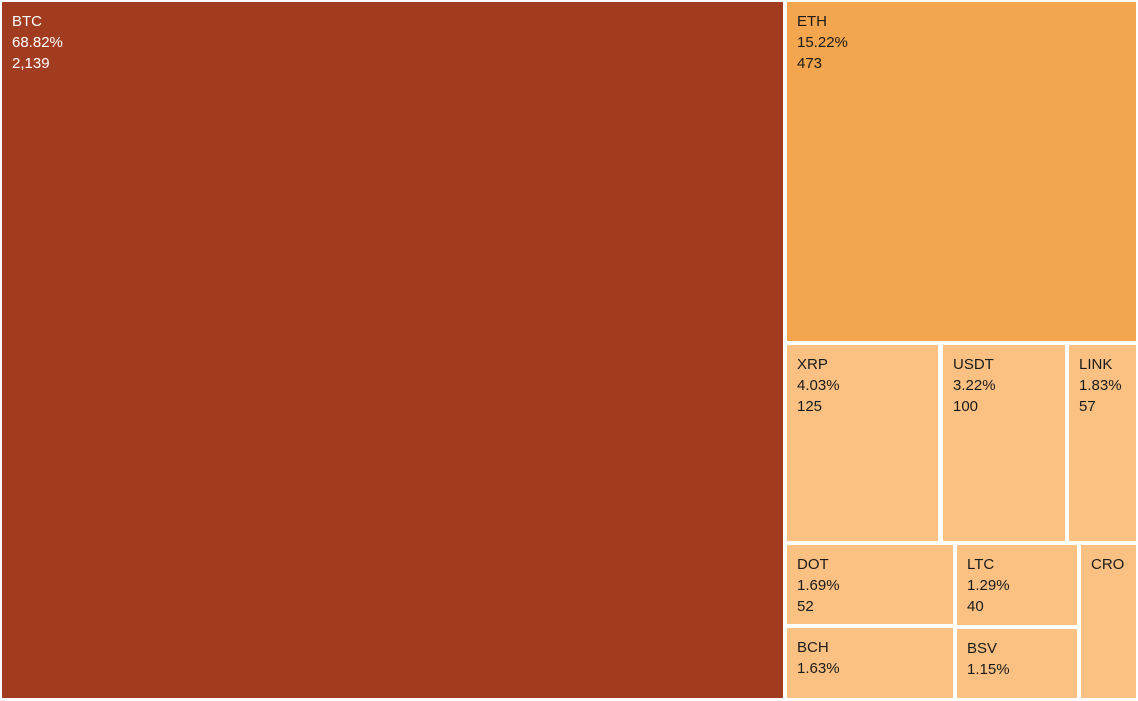 The width and height of the screenshot is (1138, 701). I want to click on cell-percent: 1.15%, so click(988, 669).